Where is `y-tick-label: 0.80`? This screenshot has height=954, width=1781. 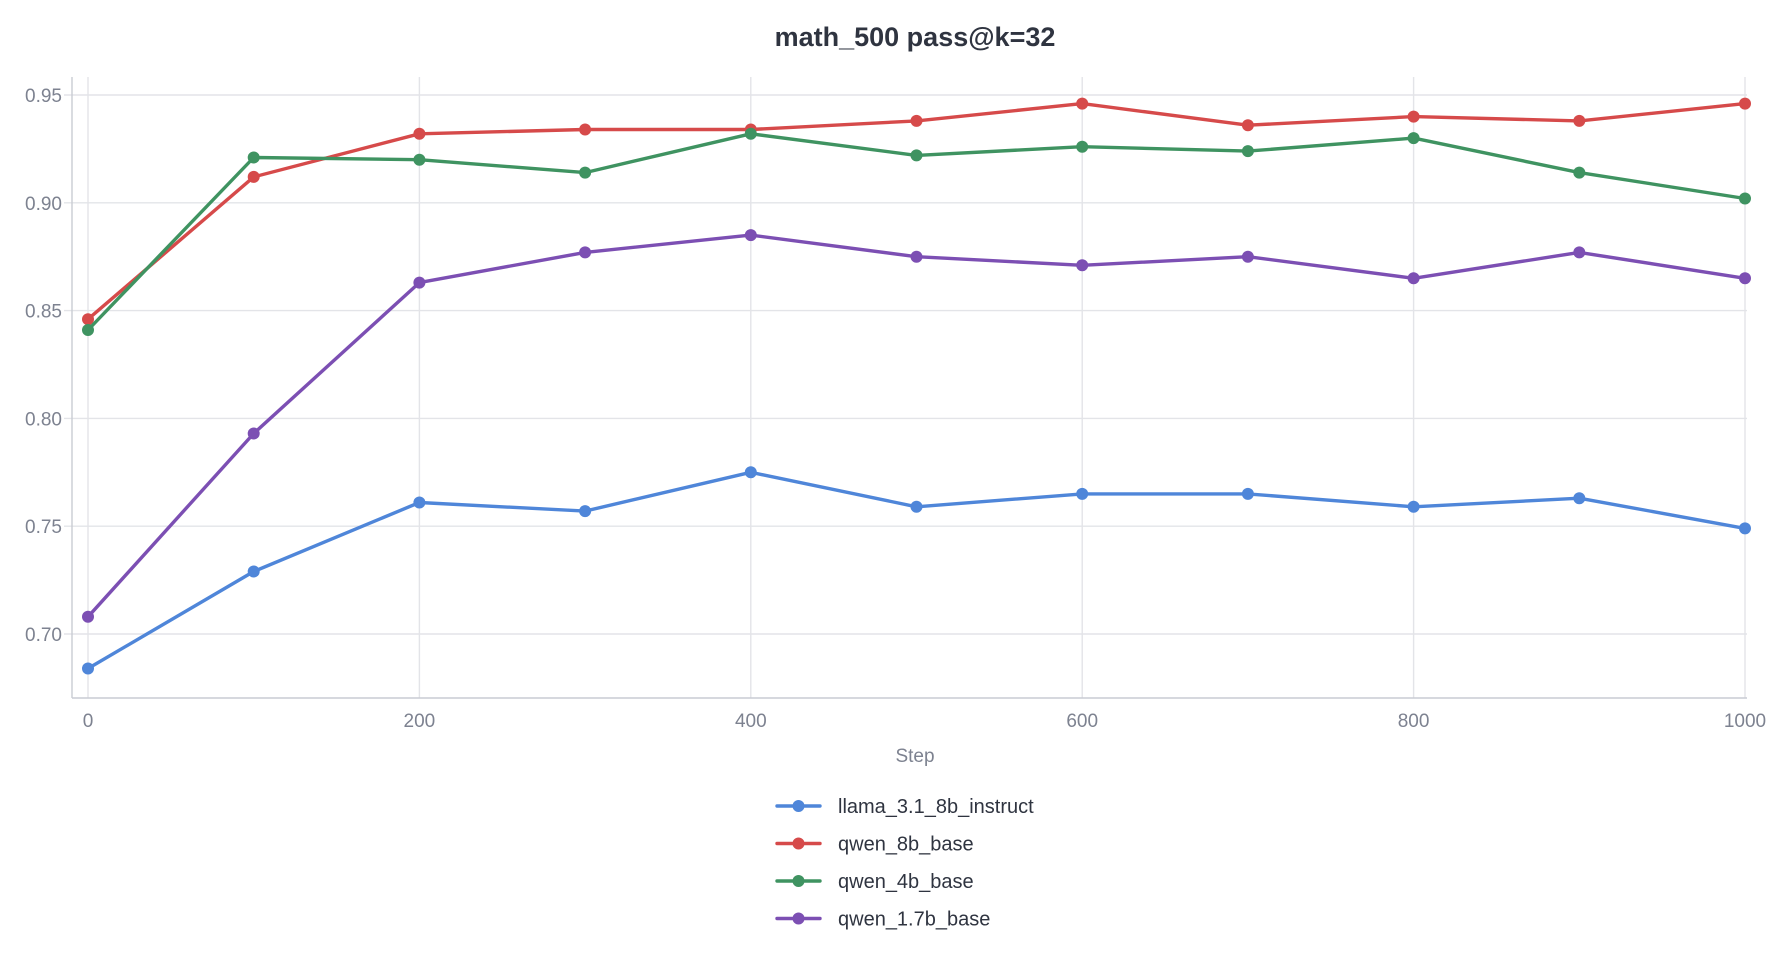
y-tick-label: 0.80 is located at coordinates (43, 419).